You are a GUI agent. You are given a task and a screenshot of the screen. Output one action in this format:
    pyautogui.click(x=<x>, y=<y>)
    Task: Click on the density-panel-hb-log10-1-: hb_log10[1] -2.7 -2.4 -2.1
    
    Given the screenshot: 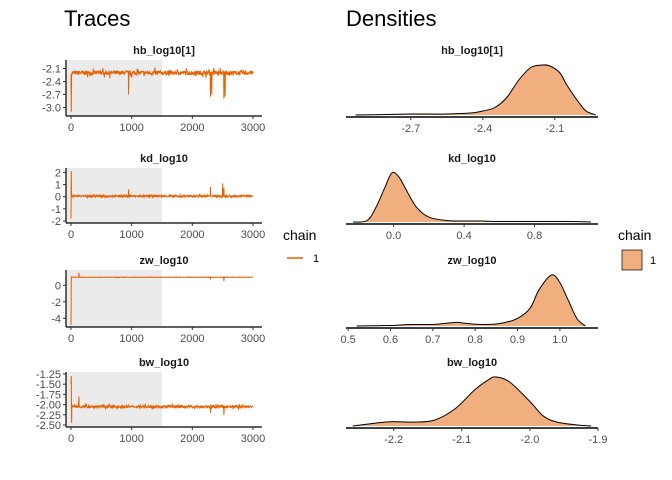 What is the action you would take?
    pyautogui.click(x=472, y=90)
    